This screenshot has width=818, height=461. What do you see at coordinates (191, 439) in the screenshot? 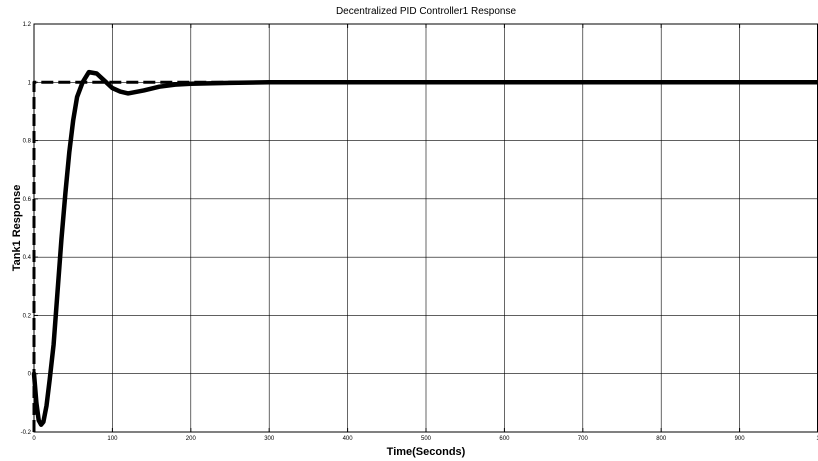
I see `x-tick-label: 200` at bounding box center [191, 439].